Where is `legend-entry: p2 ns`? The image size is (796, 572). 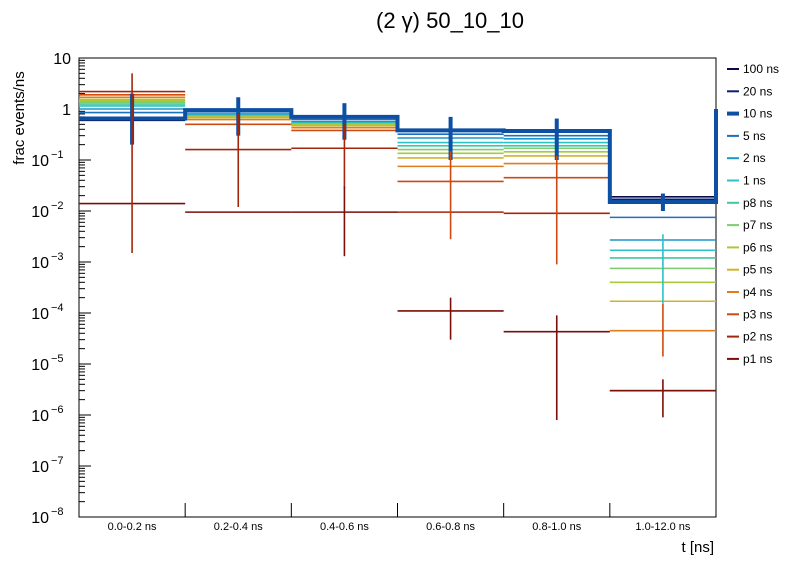
legend-entry: p2 ns is located at coordinates (749, 337).